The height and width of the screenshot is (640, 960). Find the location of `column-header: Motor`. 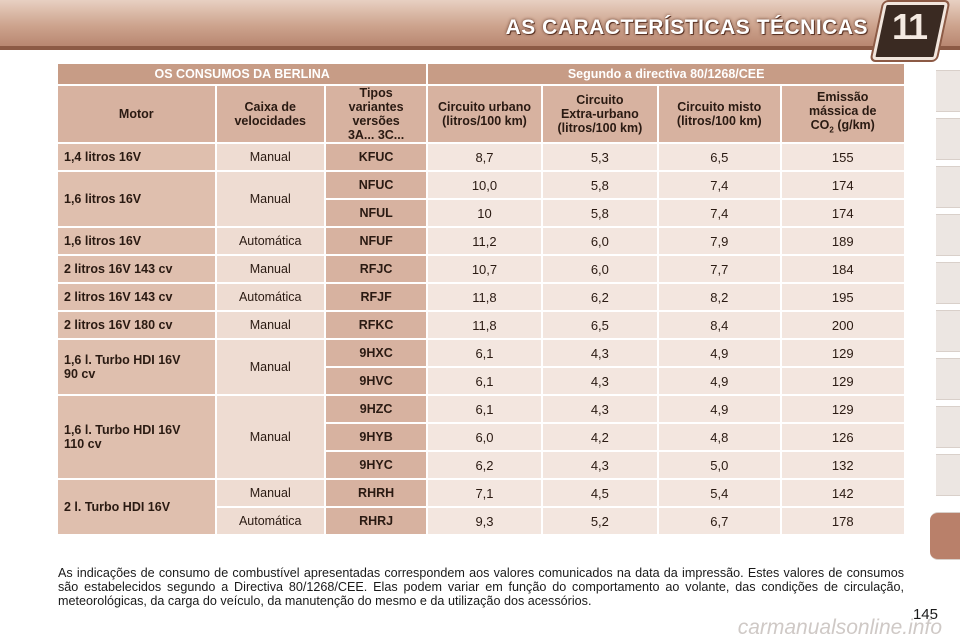

column-header: Motor is located at coordinates (136, 114).